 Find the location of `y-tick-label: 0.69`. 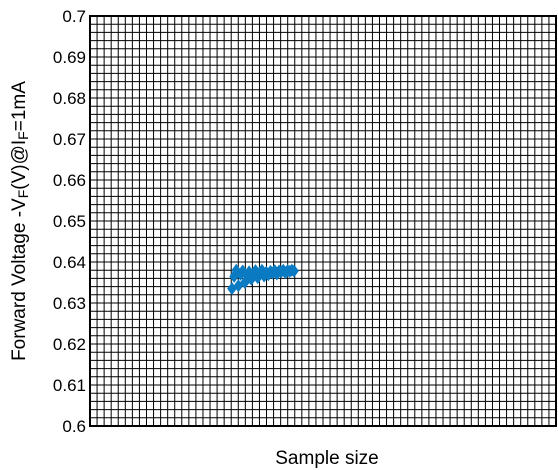

y-tick-label: 0.69 is located at coordinates (69, 57).